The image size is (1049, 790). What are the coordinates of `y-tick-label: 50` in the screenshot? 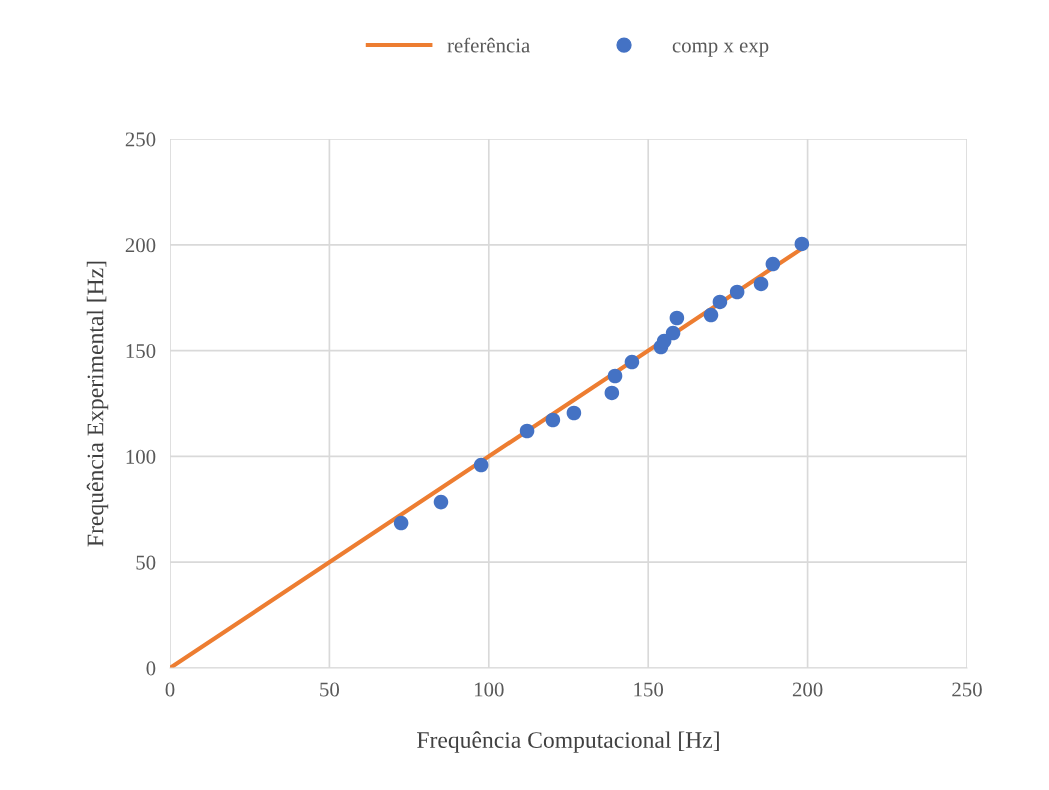 It's located at (146, 562).